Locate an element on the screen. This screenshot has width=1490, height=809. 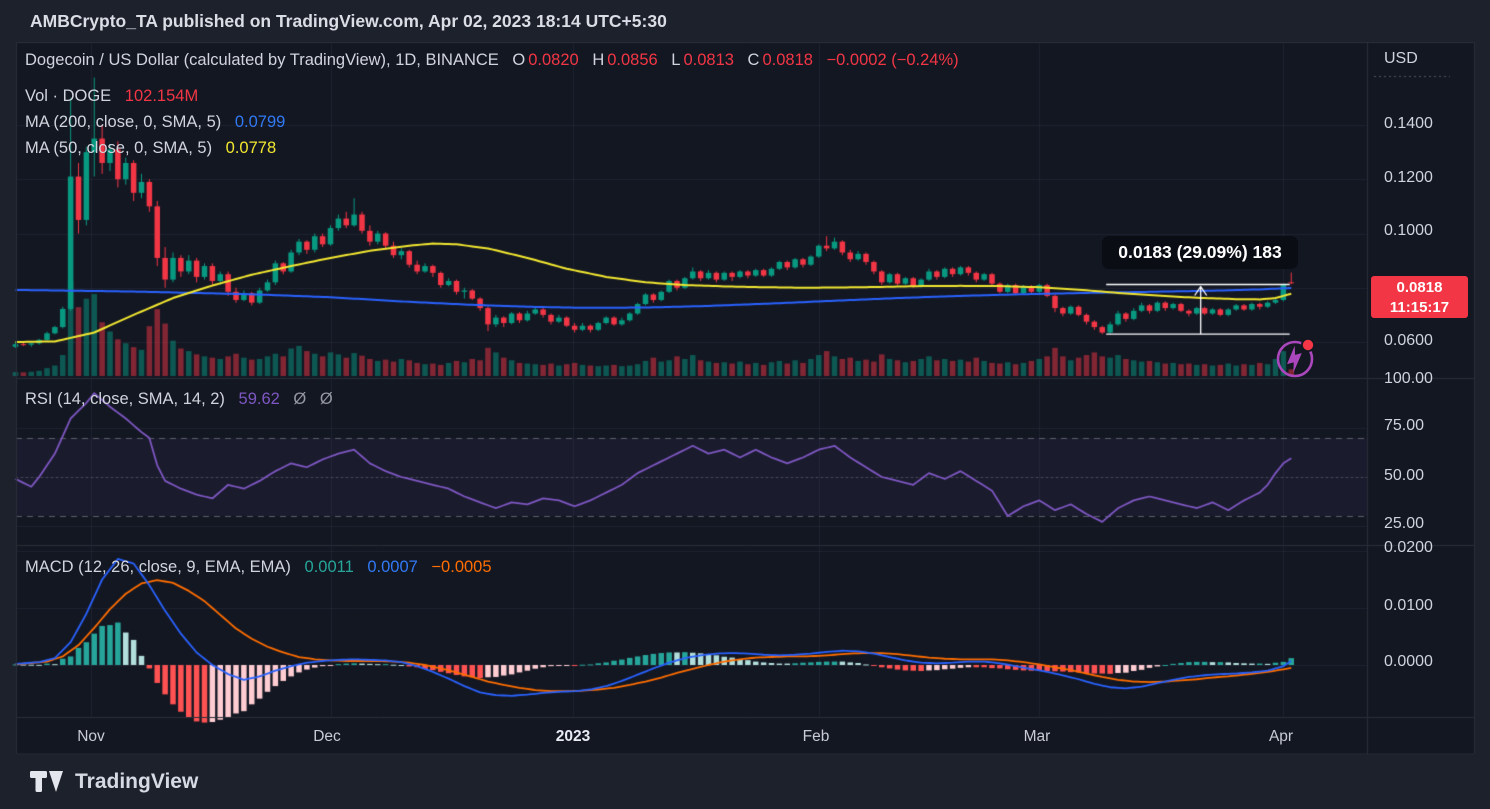
bar-countdown: 11:15:17 is located at coordinates (1419, 307).